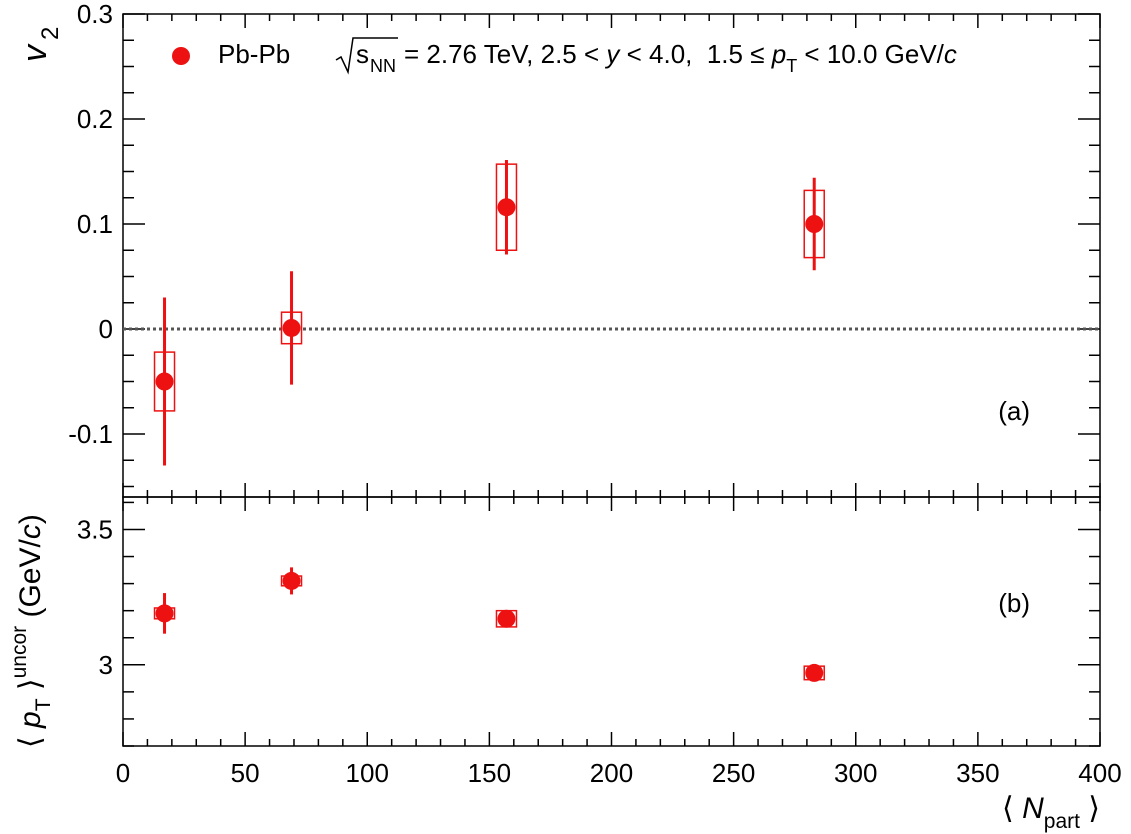 Image resolution: width=1131 pixels, height=834 pixels. Describe the element at coordinates (106, 665) in the screenshot. I see `y-tick-label: 3` at that location.